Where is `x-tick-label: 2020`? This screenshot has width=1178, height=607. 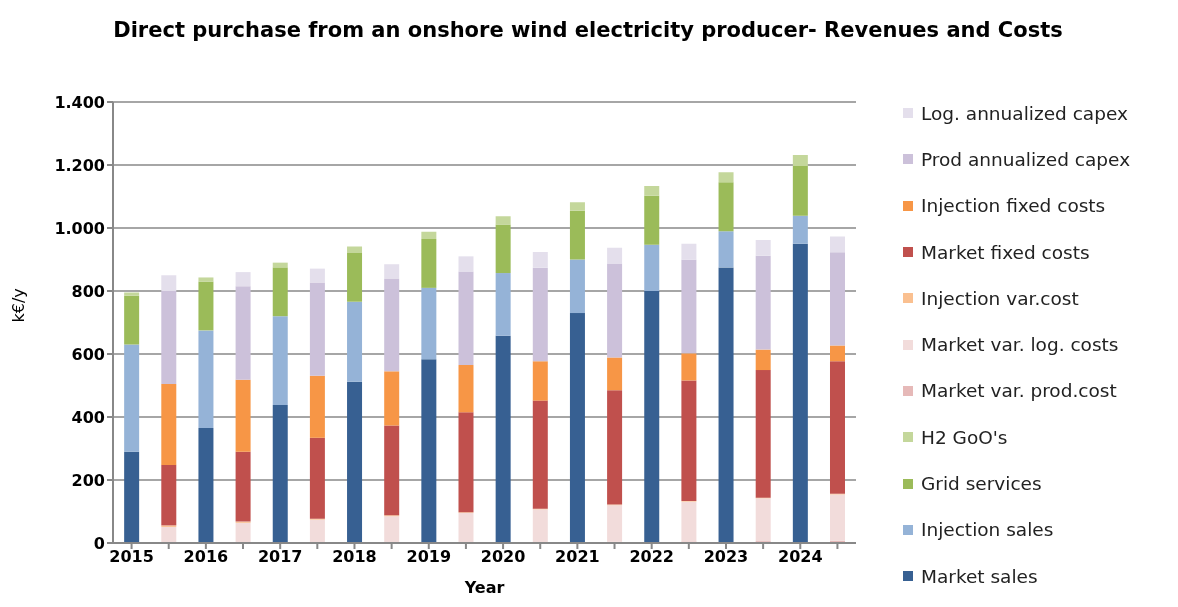 x-tick-label: 2020 is located at coordinates (503, 557).